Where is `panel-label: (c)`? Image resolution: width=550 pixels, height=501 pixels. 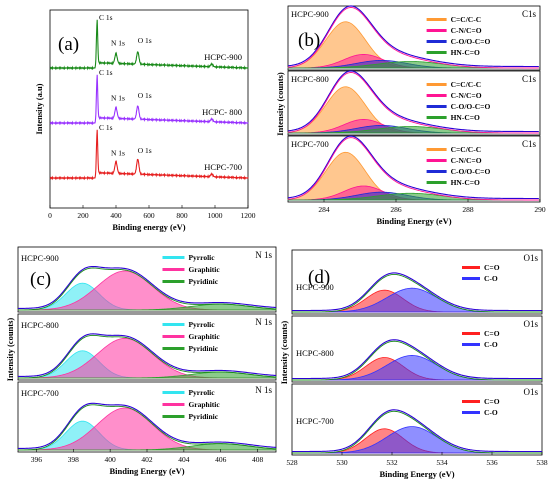 panel-label: (c) is located at coordinates (40, 279).